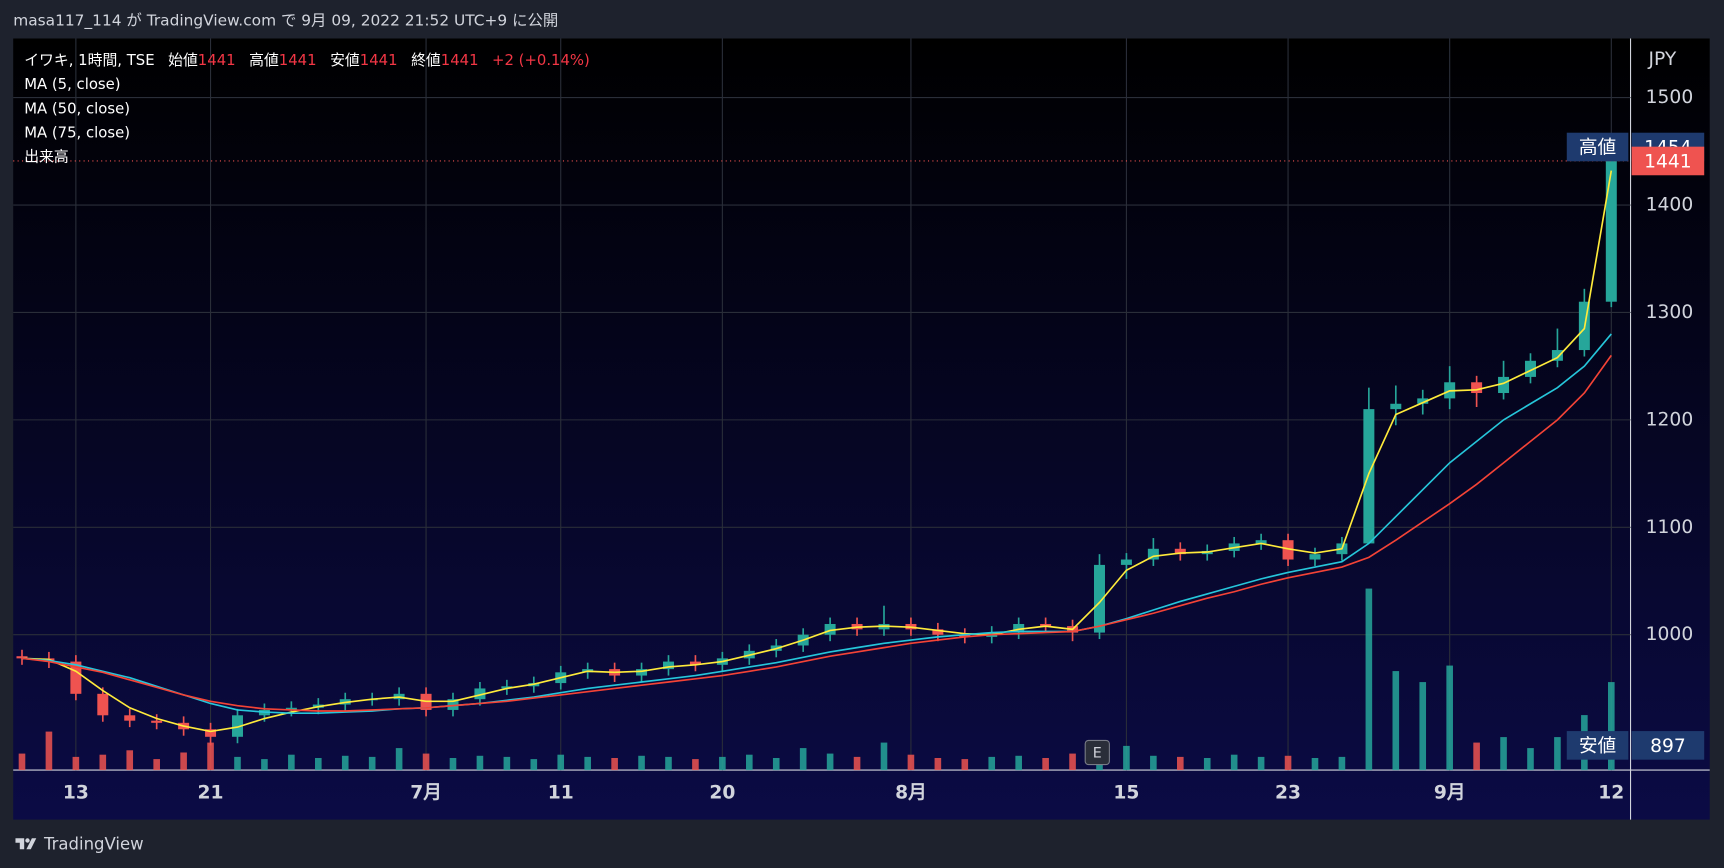 The image size is (1724, 868). What do you see at coordinates (911, 793) in the screenshot?
I see `x-tick-label: 8月` at bounding box center [911, 793].